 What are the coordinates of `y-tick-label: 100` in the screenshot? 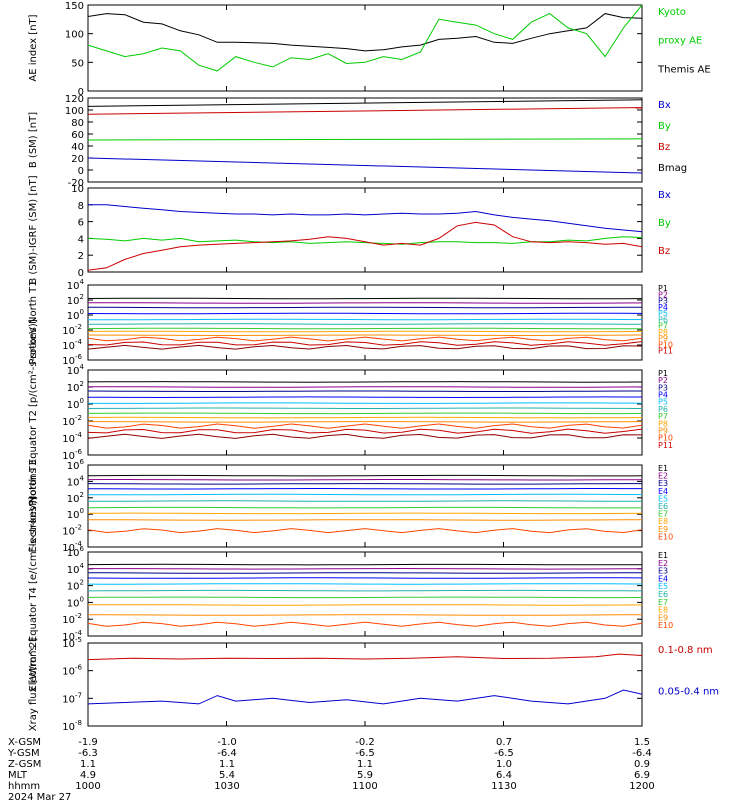 It's located at (74, 111).